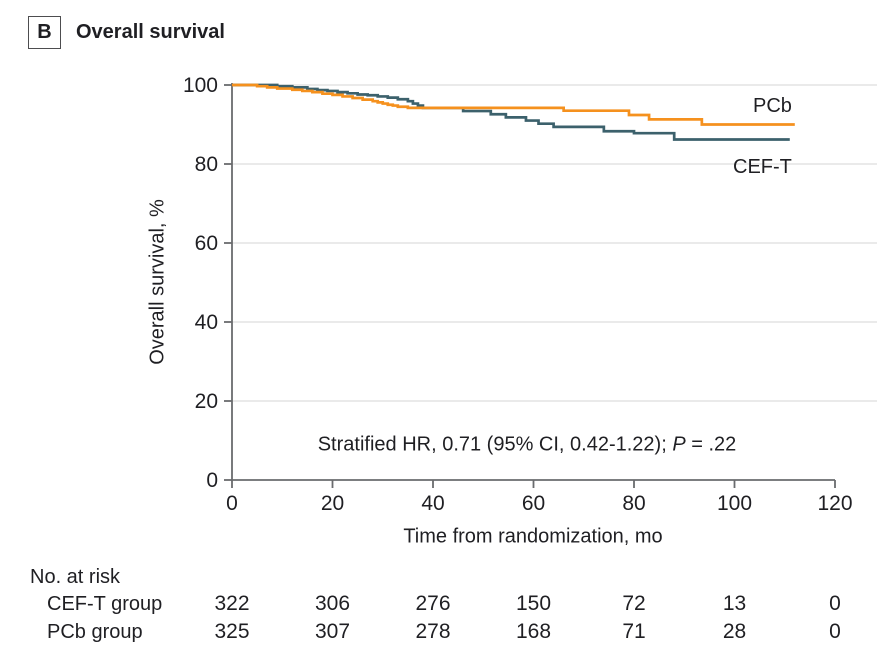  I want to click on risk-count: 307, so click(332, 631).